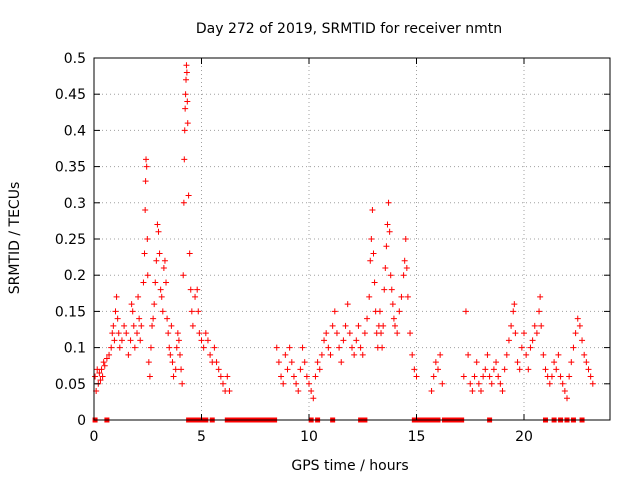 The height and width of the screenshot is (480, 640). Describe the element at coordinates (70, 168) in the screenshot. I see `y-tick-label: 0.35` at that location.